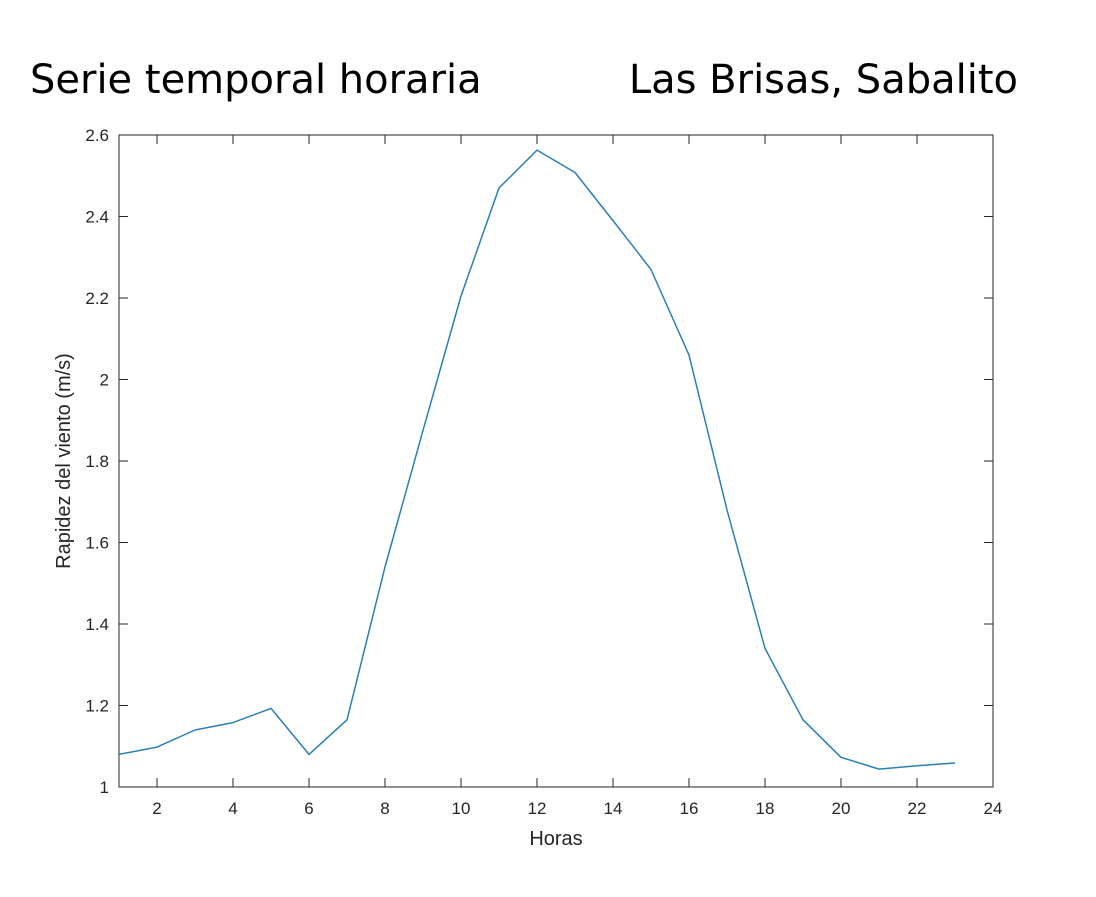 The height and width of the screenshot is (897, 1096). What do you see at coordinates (823, 80) in the screenshot?
I see `chart-title-right: Las Brisas, Sabalito` at bounding box center [823, 80].